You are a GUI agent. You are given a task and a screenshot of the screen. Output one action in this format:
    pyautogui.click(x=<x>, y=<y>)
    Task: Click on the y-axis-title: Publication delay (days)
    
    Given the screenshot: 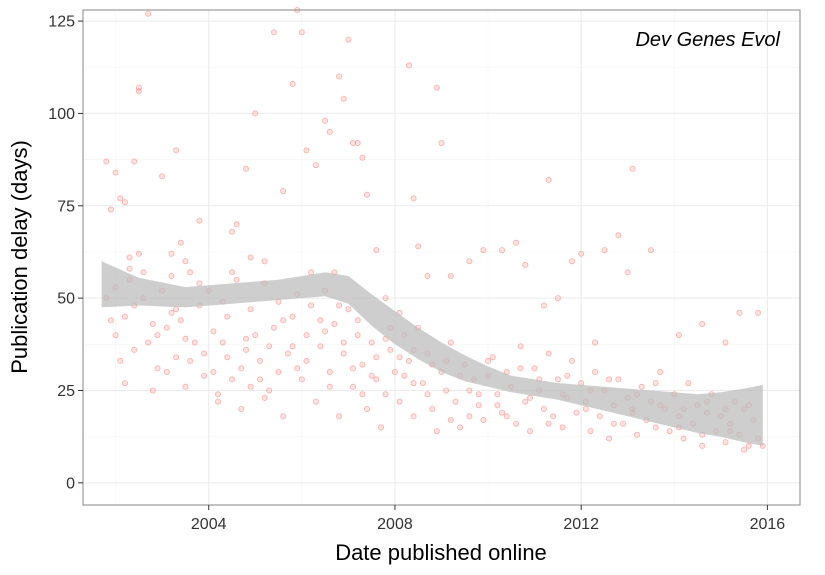 What is the action you would take?
    pyautogui.click(x=19, y=257)
    